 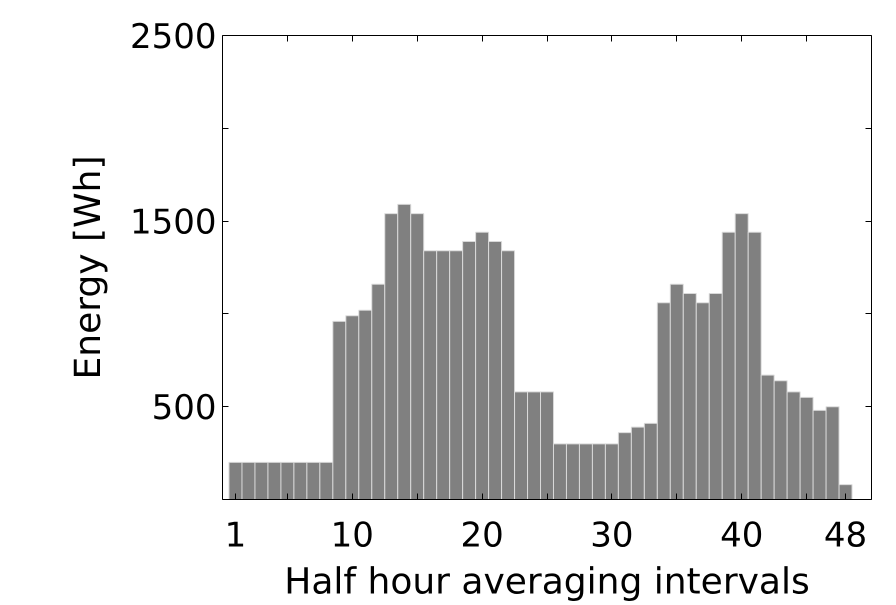 What do you see at coordinates (352, 536) in the screenshot?
I see `x-tick-label: 10` at bounding box center [352, 536].